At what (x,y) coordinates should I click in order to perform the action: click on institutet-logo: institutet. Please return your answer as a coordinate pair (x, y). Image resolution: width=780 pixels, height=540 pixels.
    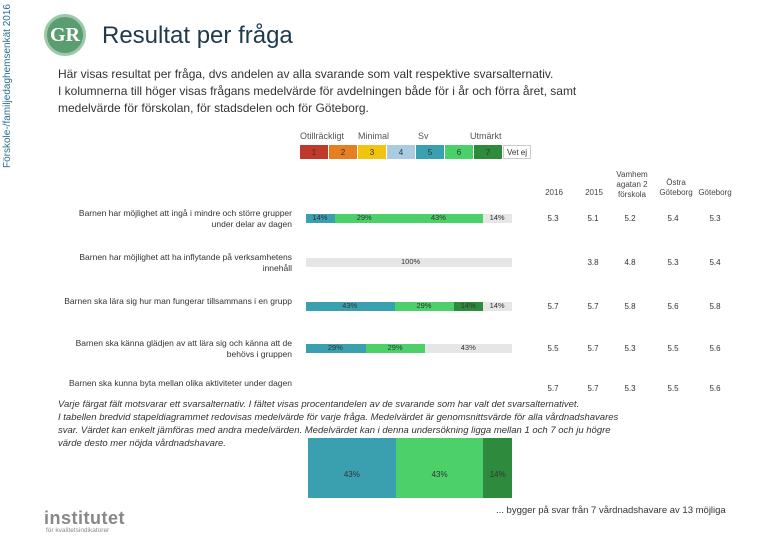
    Looking at the image, I should click on (84, 518).